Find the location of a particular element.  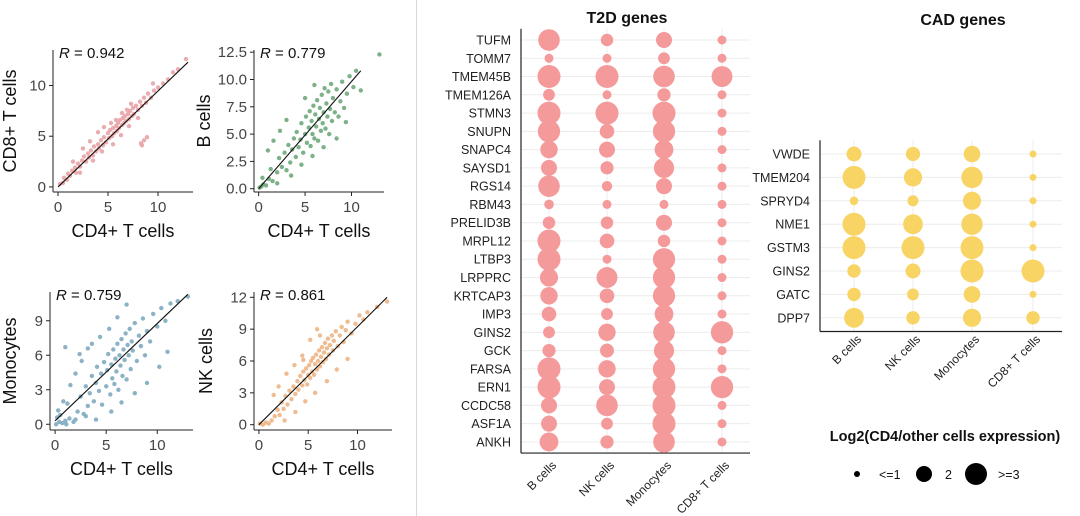

category-label: NK cells is located at coordinates (902, 352).